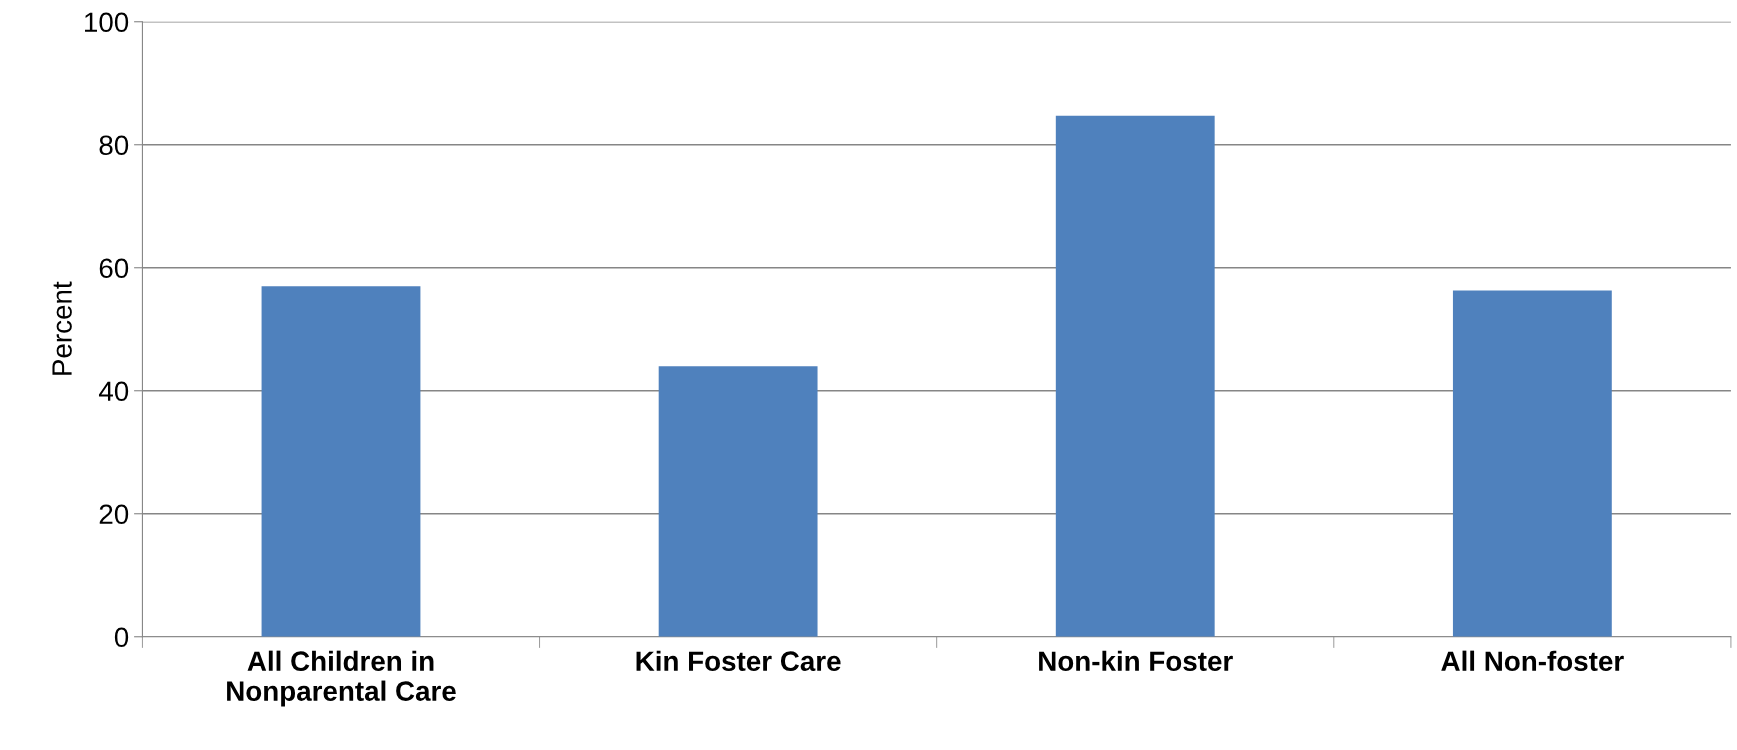 This screenshot has height=750, width=1737. I want to click on y-tick-label: 60, so click(114, 268).